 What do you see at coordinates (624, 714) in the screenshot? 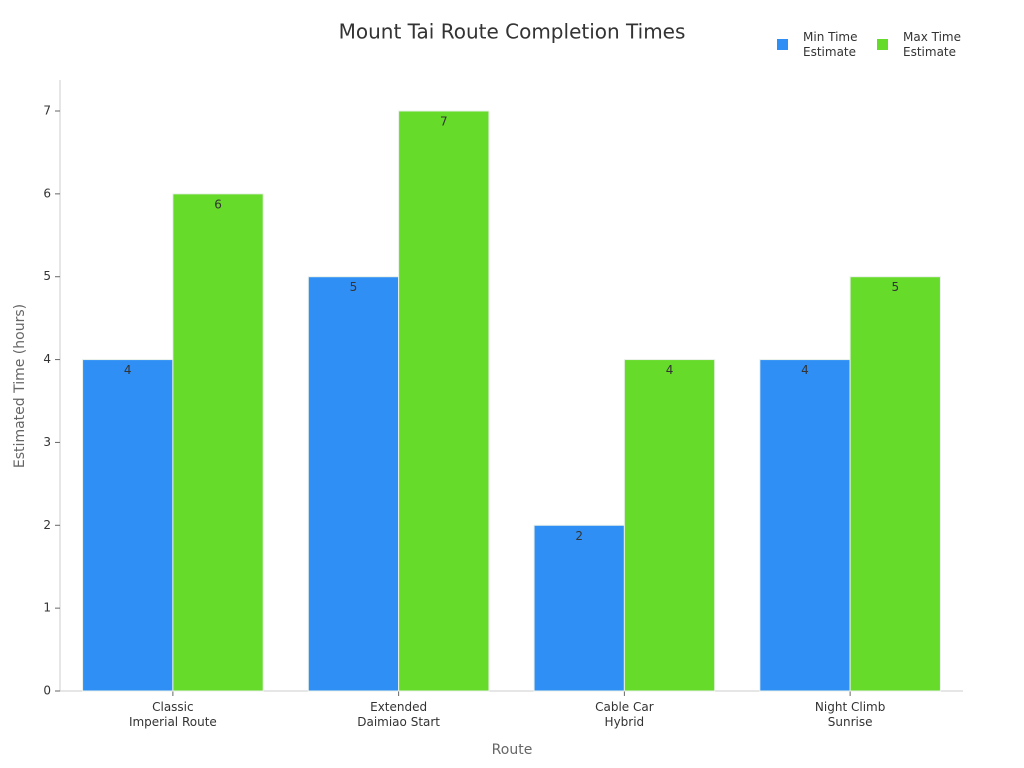
I see `x-tick-label: Cable Car Hybrid` at bounding box center [624, 714].